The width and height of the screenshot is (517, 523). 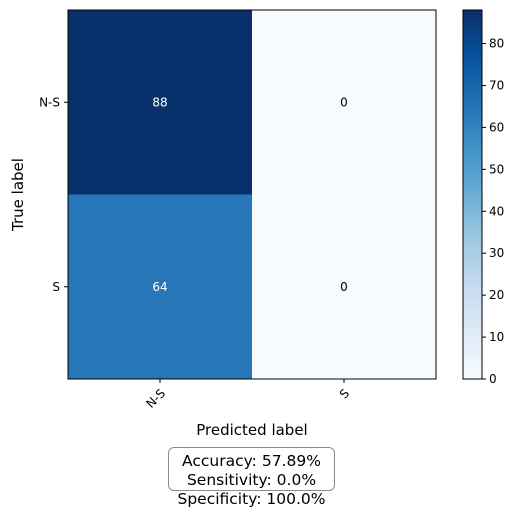 What do you see at coordinates (155, 398) in the screenshot?
I see `x-tick-label: N-S` at bounding box center [155, 398].